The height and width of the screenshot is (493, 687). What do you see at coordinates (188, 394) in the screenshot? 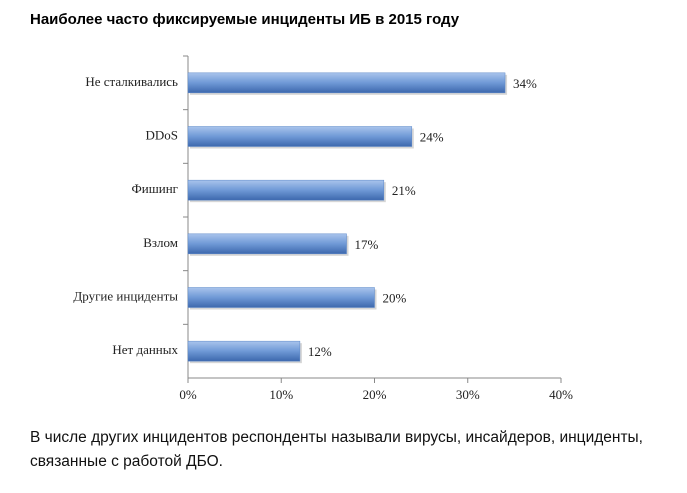
I see `x-tick-label: 0%` at bounding box center [188, 394].